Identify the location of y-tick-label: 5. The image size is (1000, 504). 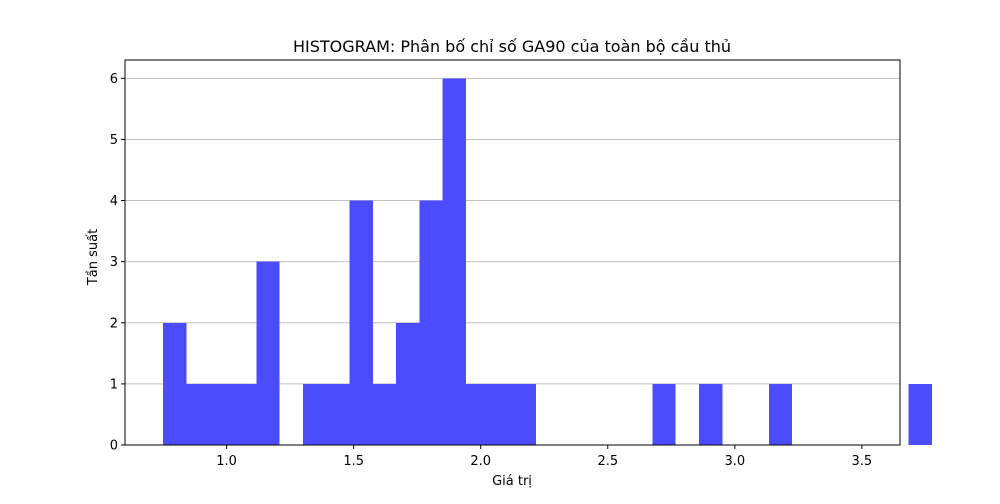
(114, 140).